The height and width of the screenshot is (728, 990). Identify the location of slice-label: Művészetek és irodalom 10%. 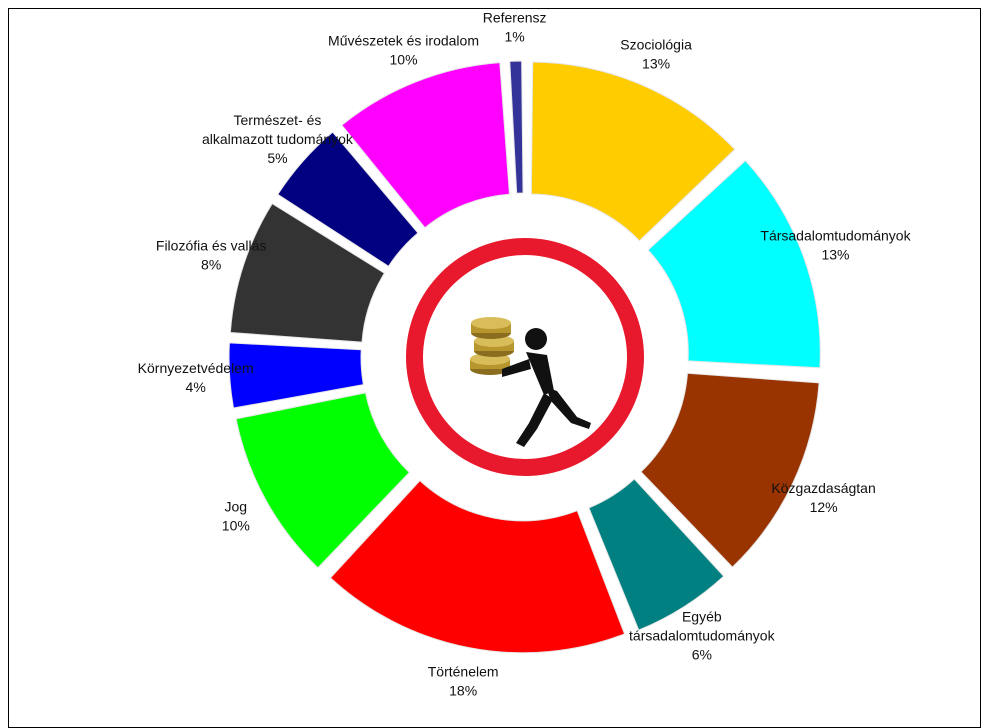
(403, 50).